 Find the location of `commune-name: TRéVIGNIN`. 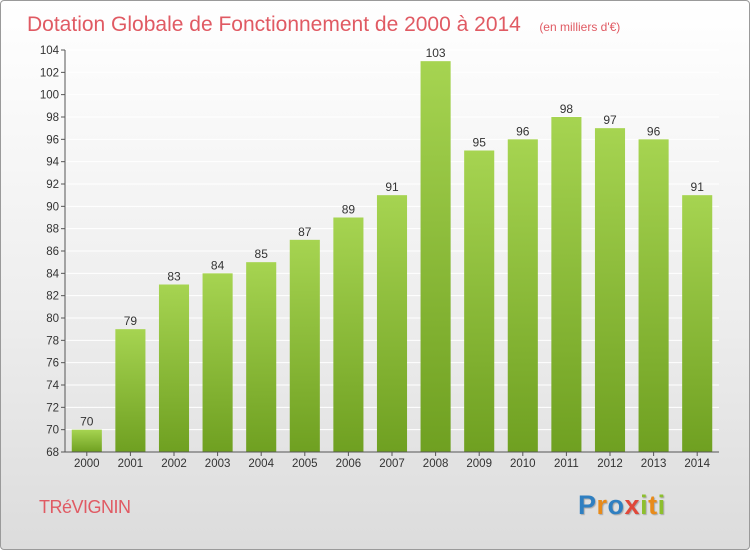

commune-name: TRéVIGNIN is located at coordinates (85, 507).